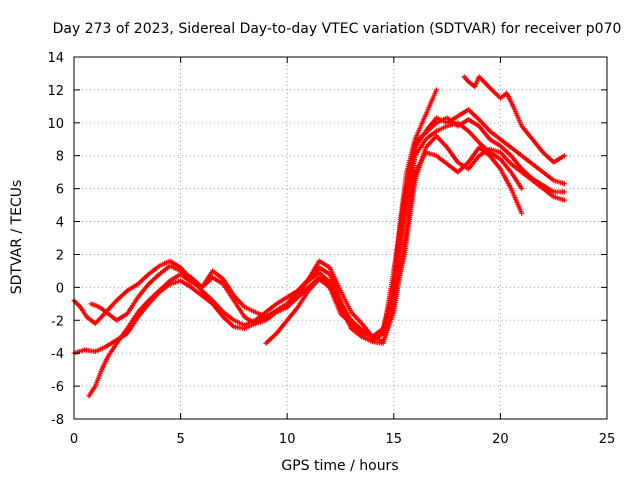  Describe the element at coordinates (57, 321) in the screenshot. I see `y-tick-label: -2` at that location.